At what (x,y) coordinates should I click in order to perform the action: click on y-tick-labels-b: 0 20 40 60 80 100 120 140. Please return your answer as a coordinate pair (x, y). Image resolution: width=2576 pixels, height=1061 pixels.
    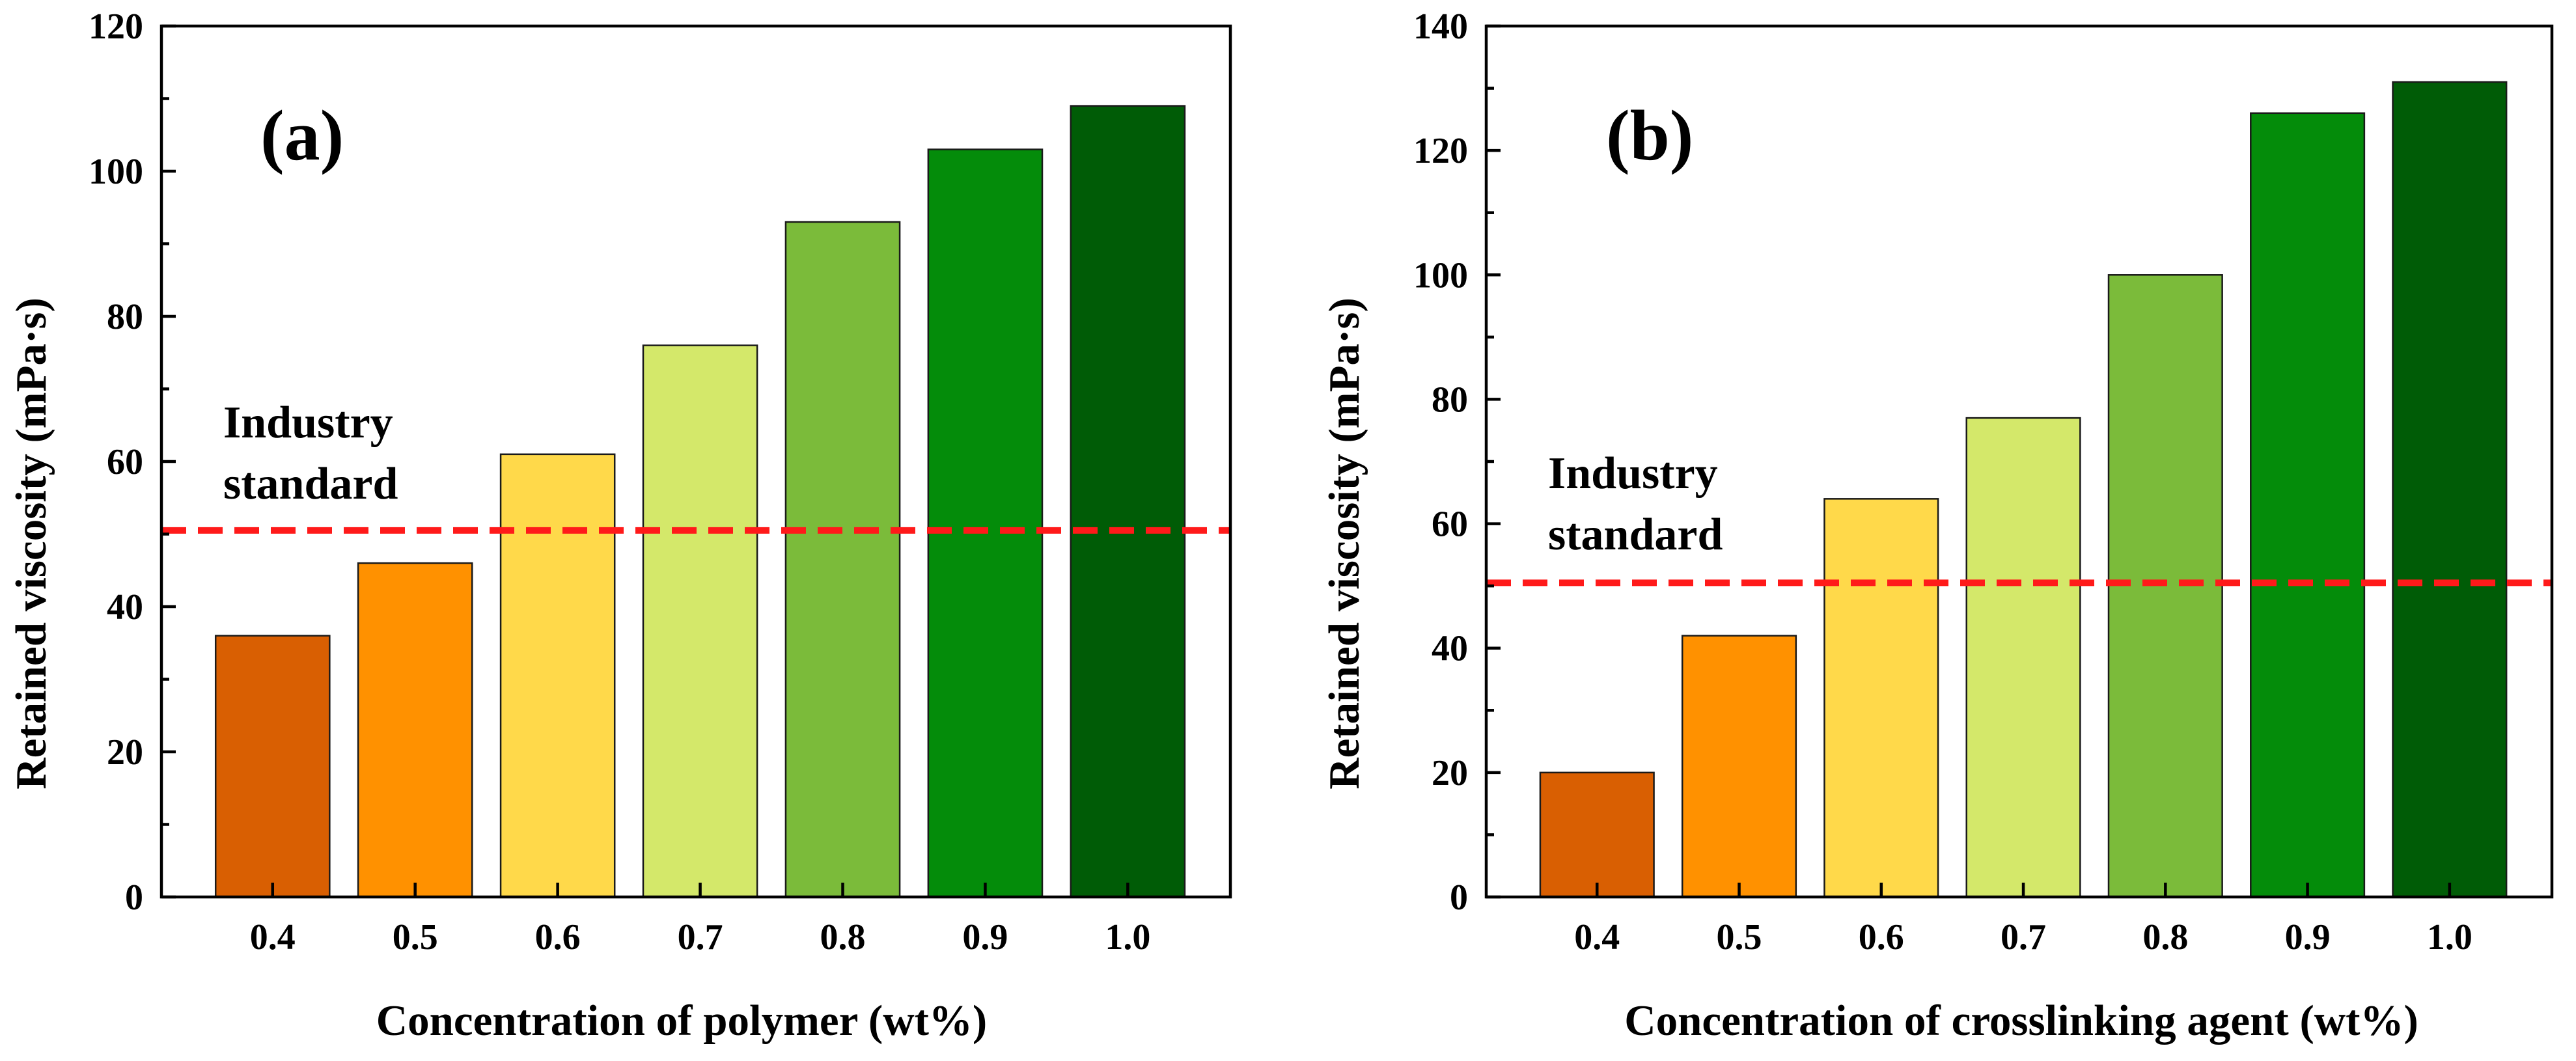
    Looking at the image, I should click on (1440, 462).